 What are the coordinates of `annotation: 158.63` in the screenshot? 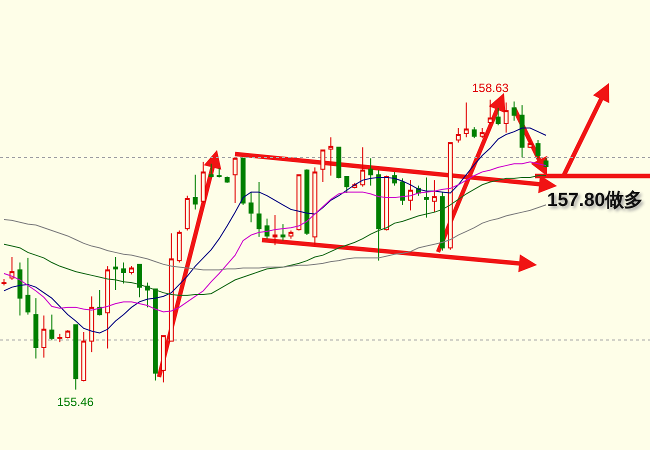 It's located at (491, 88).